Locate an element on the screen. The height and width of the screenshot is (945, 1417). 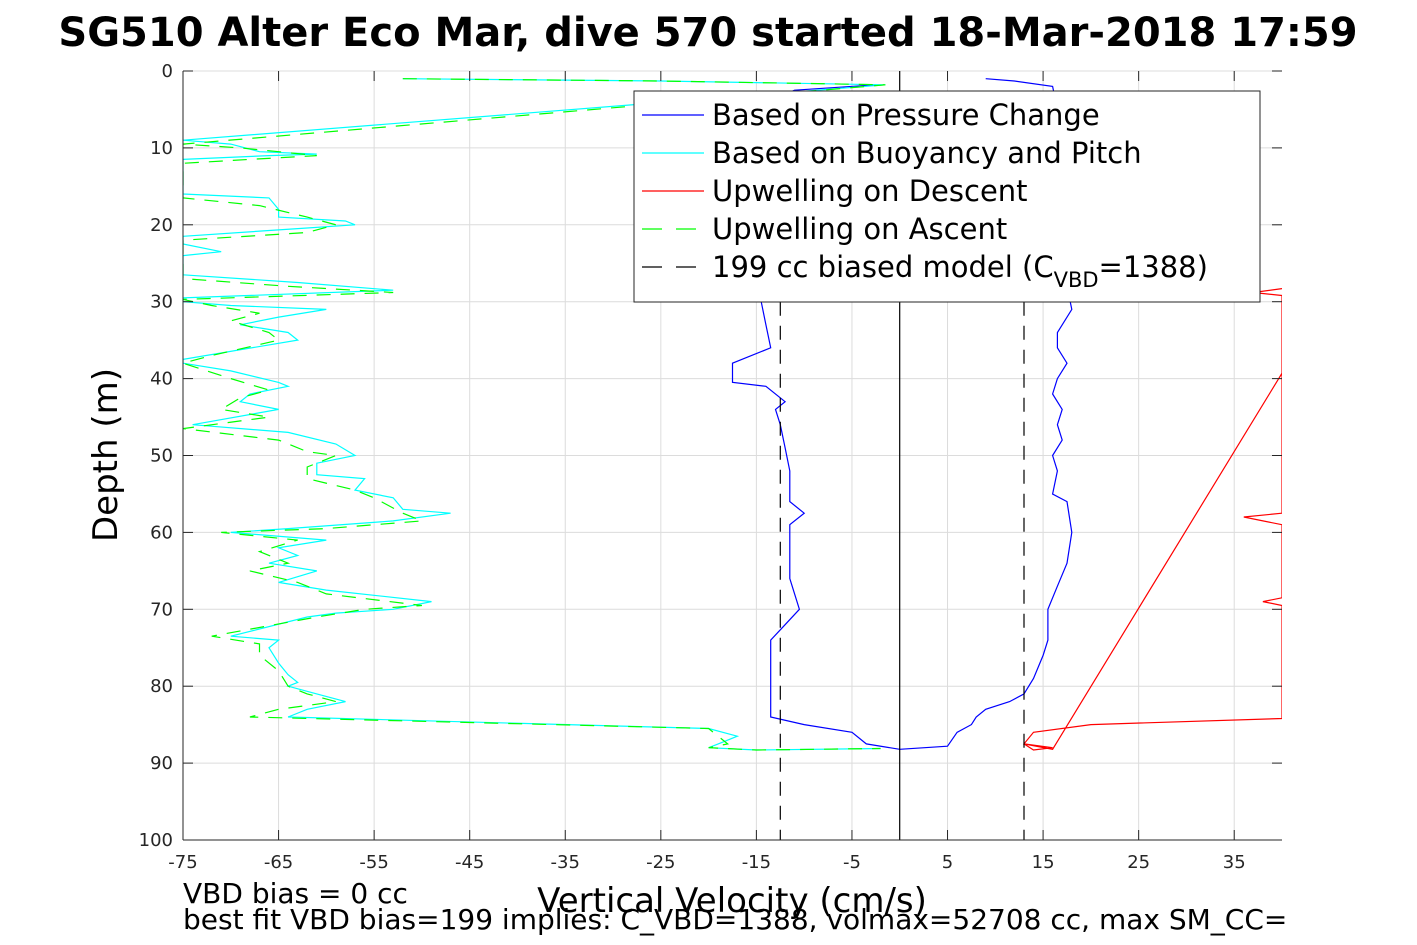
y-axis-label: Depth (m) is located at coordinates (106, 455).